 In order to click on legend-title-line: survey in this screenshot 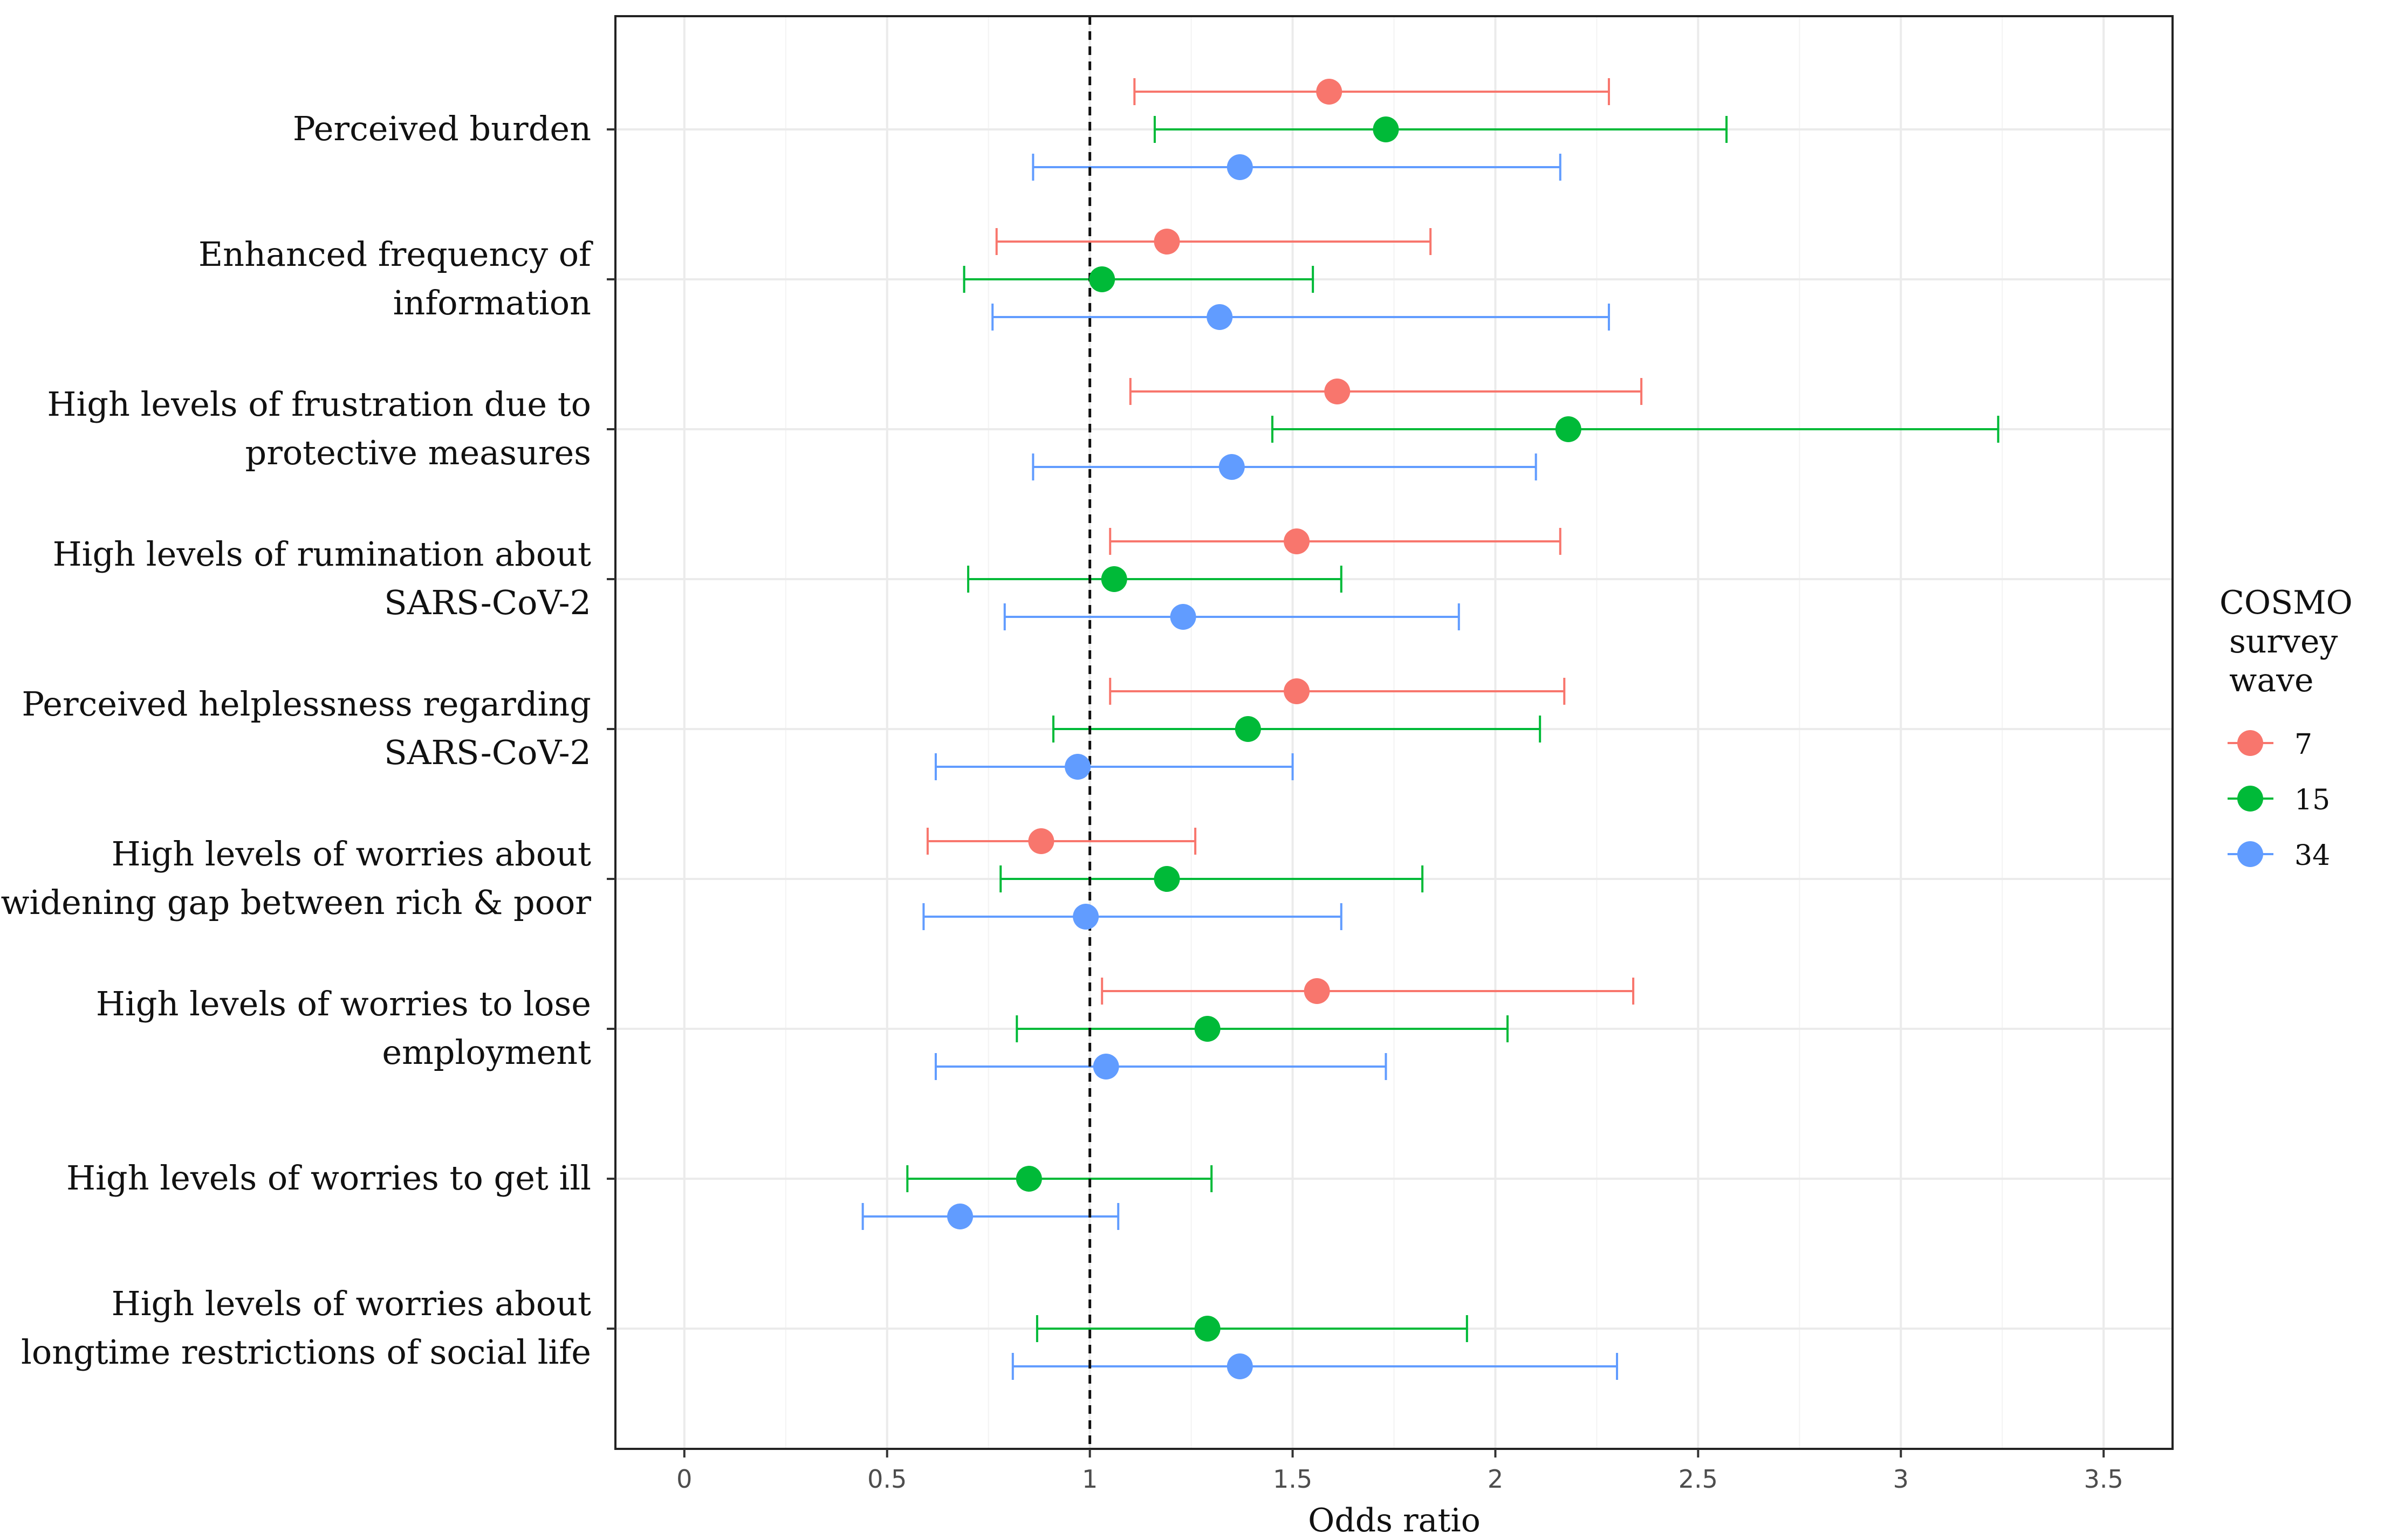, I will do `click(2283, 642)`.